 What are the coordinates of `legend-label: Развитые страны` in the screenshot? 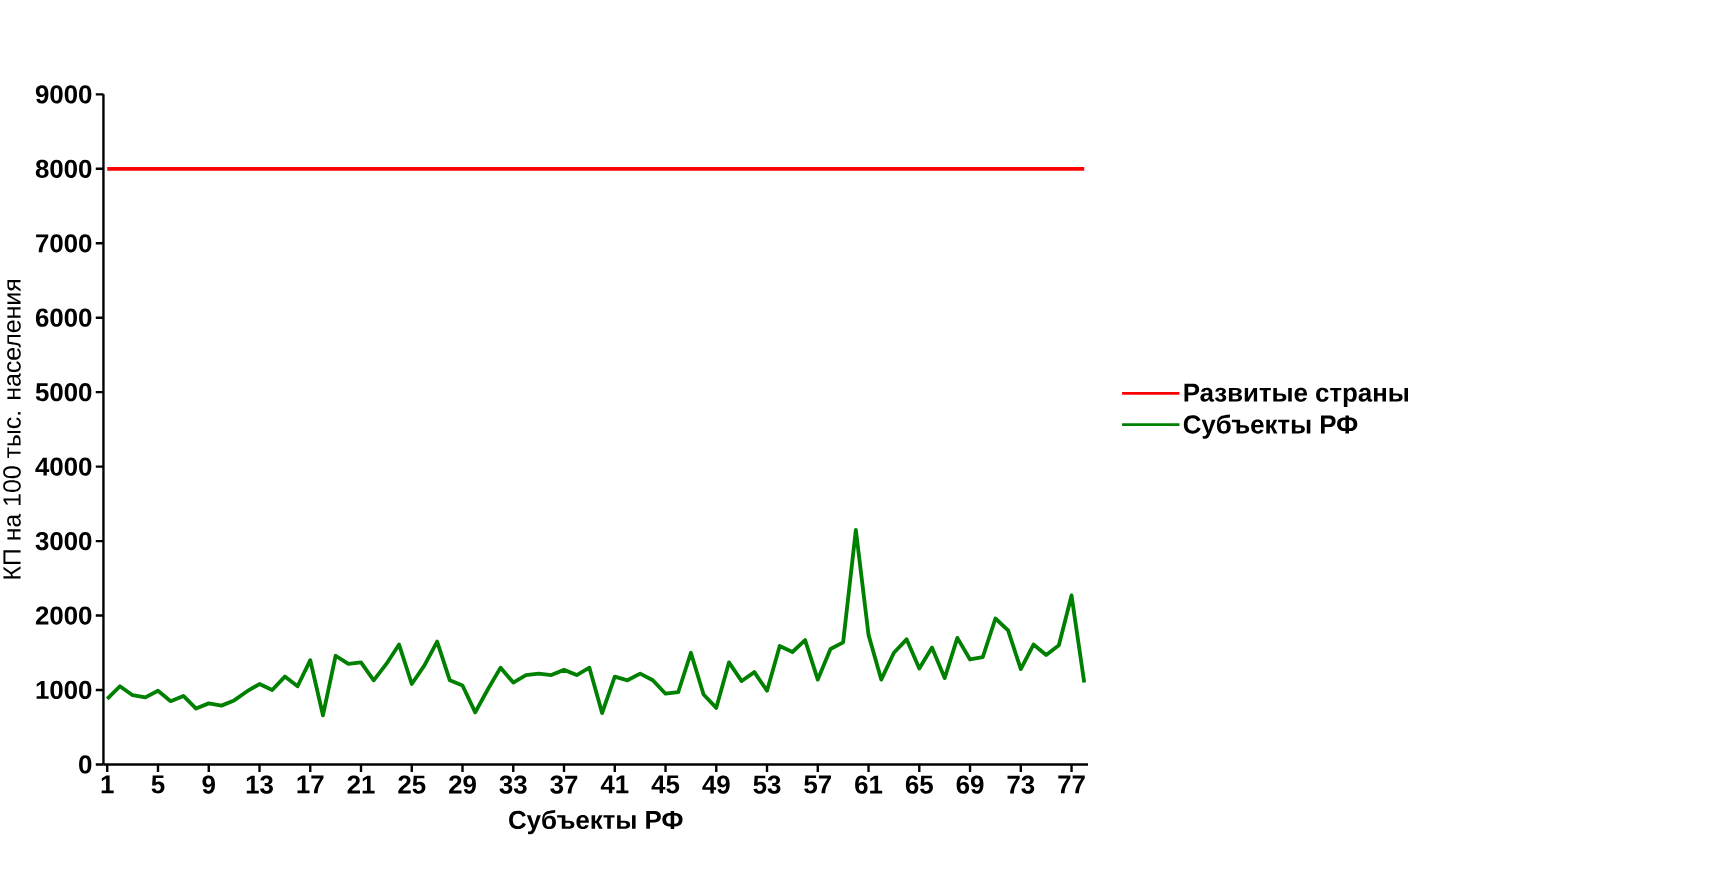 It's located at (1296, 395).